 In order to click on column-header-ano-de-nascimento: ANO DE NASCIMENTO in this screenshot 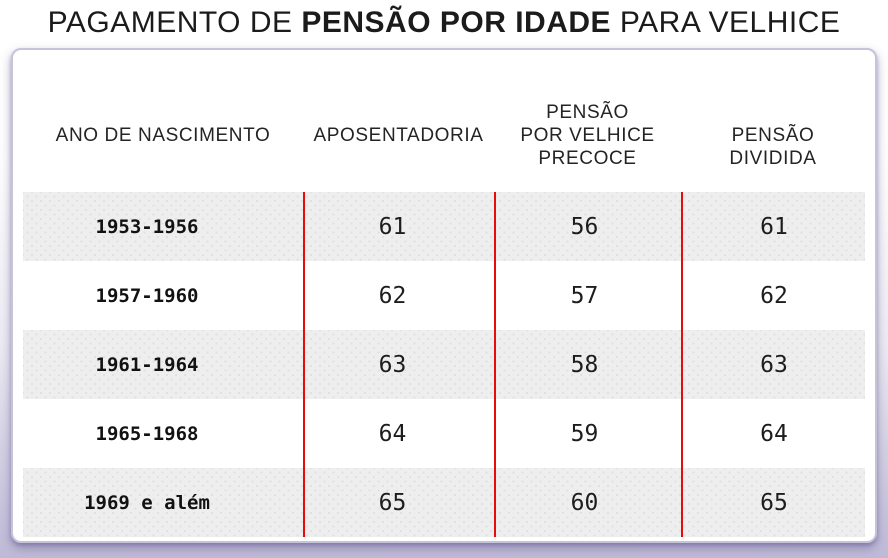, I will do `click(163, 135)`.